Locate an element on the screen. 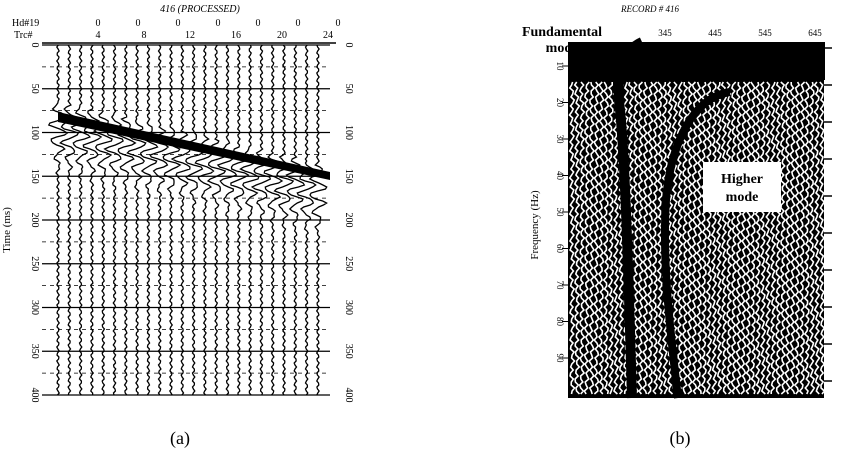  first-arrival-band is located at coordinates (194, 146).